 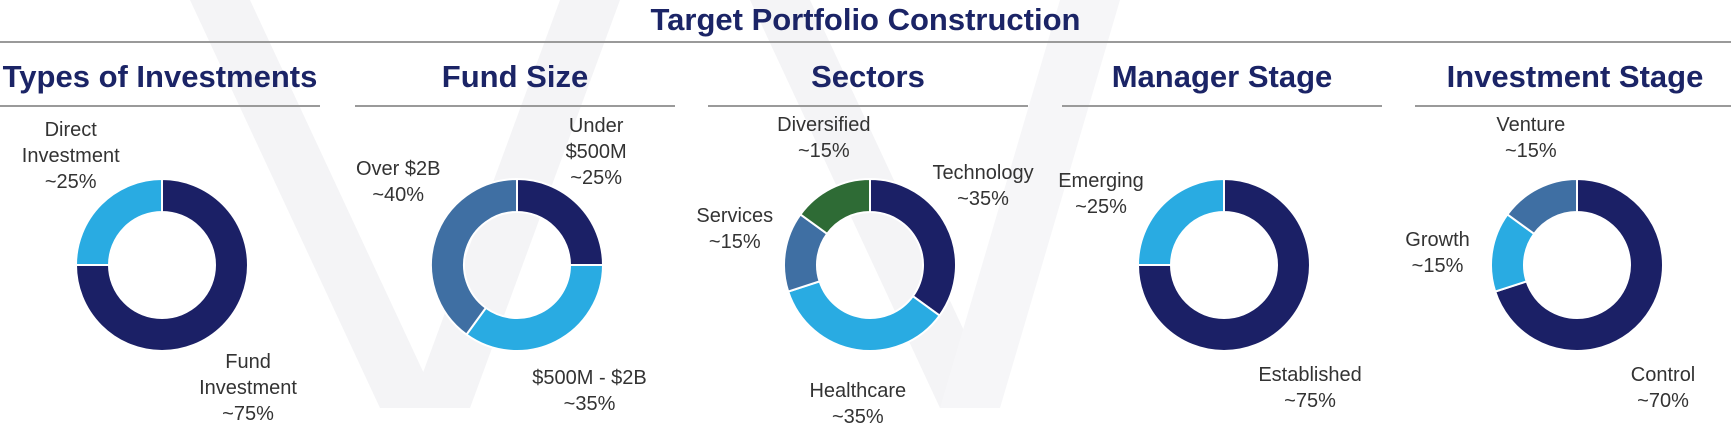 I want to click on chart-title: Types of Investments, so click(x=160, y=76).